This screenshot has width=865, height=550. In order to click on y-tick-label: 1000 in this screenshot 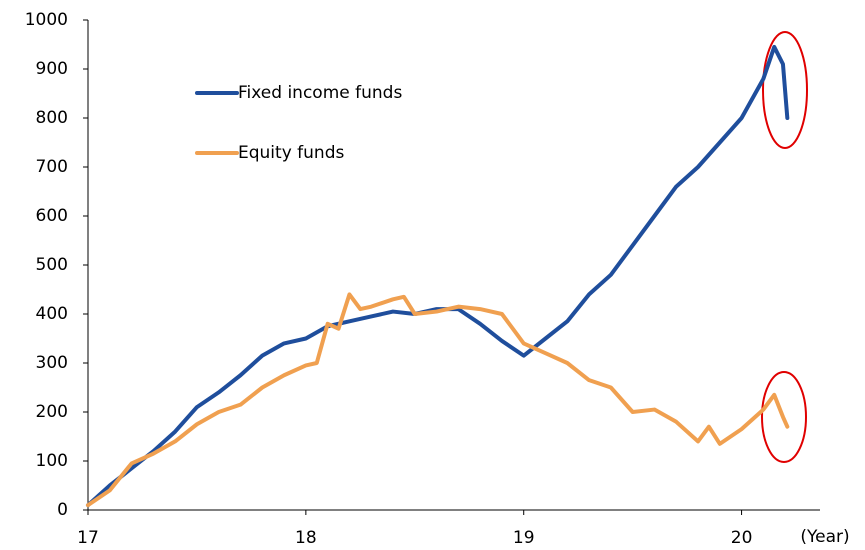, I will do `click(46, 20)`.